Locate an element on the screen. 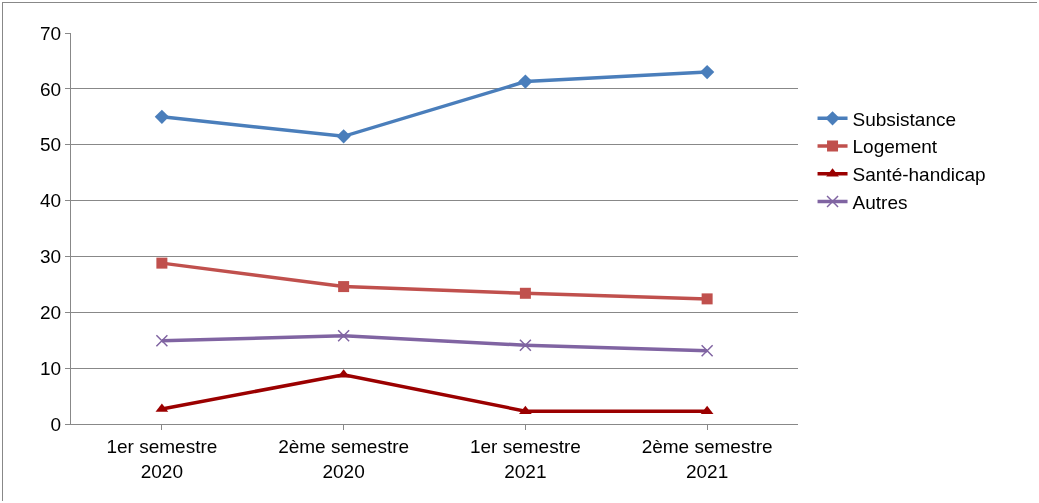  y-tick-label: 70 is located at coordinates (51, 33).